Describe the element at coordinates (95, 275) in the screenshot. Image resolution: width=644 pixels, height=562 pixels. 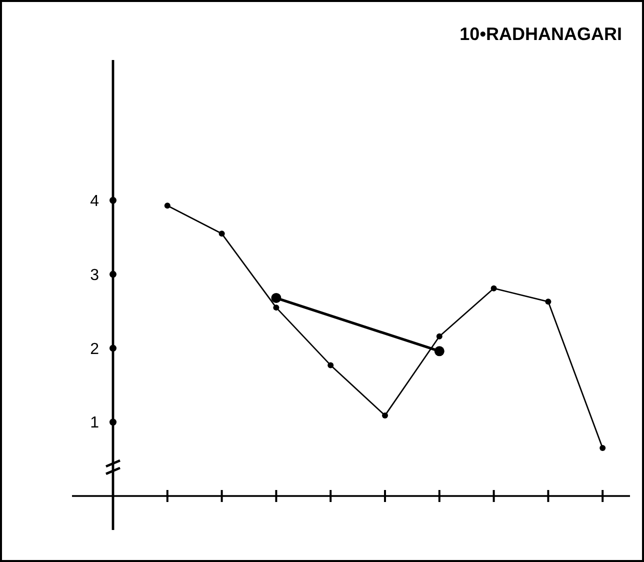
I see `y-tick-label: 3` at that location.